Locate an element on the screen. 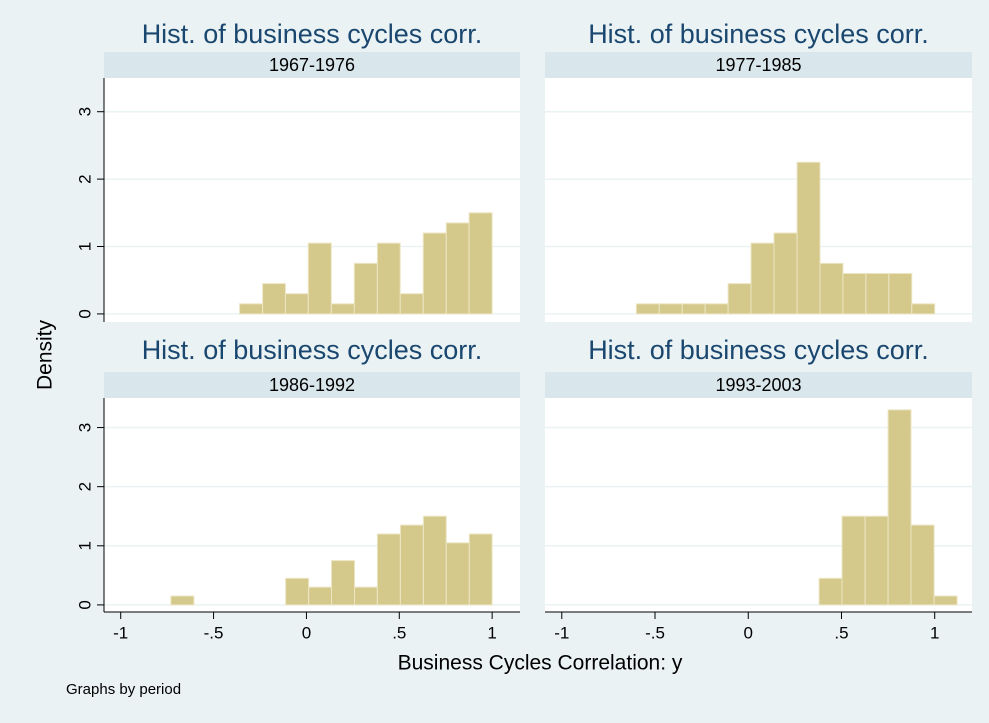 The height and width of the screenshot is (723, 989). x-axis-label: Business Cycles Correlation: y is located at coordinates (540, 663).